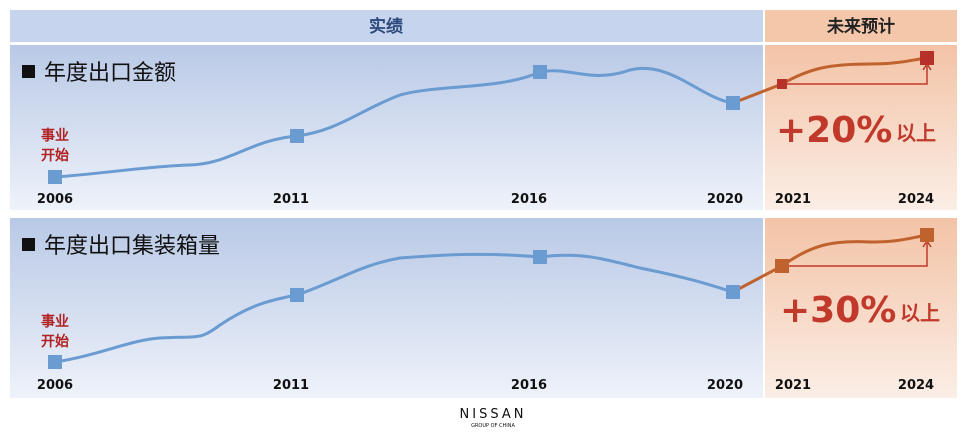 The width and height of the screenshot is (967, 433). I want to click on logo-sub: GROUP OF CHINA, so click(493, 426).